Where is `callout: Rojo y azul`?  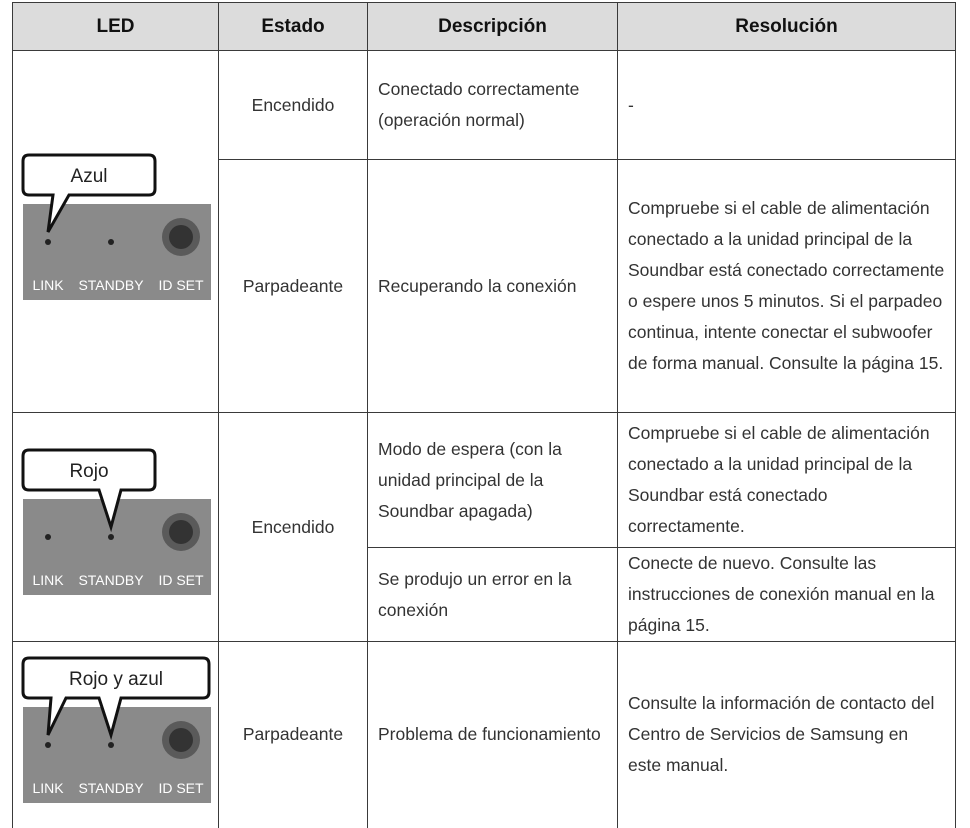
callout: Rojo y azul is located at coordinates (116, 679).